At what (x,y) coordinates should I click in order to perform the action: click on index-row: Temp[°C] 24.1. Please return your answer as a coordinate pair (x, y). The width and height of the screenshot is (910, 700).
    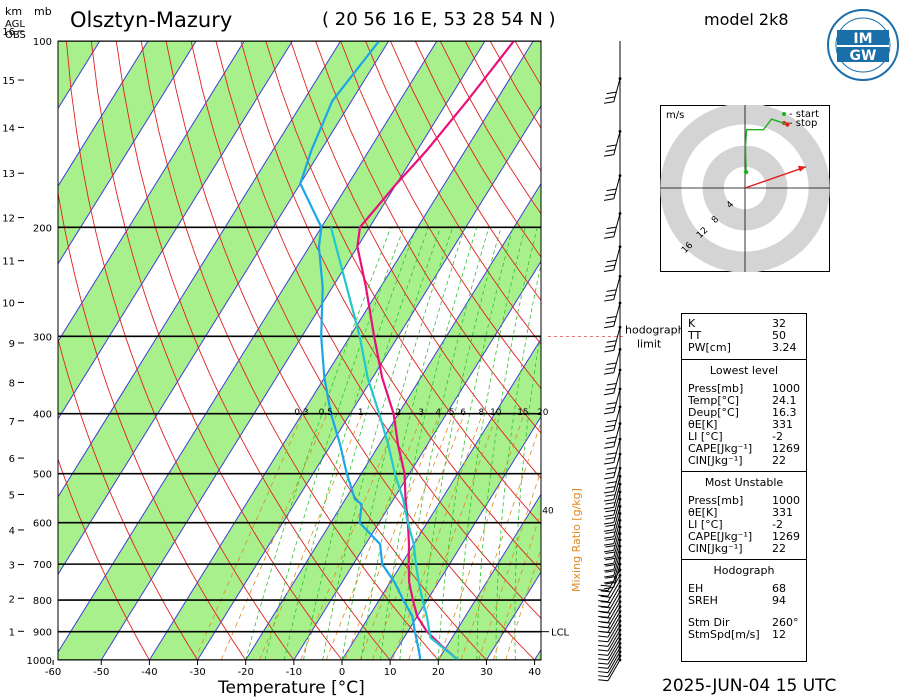
    Looking at the image, I should click on (745, 401).